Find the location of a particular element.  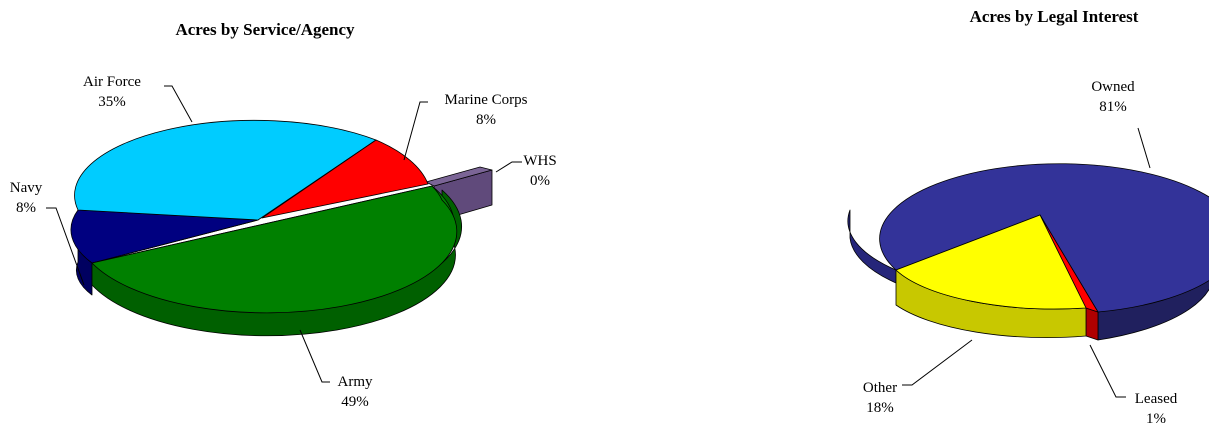

leader-other is located at coordinates (937, 362).